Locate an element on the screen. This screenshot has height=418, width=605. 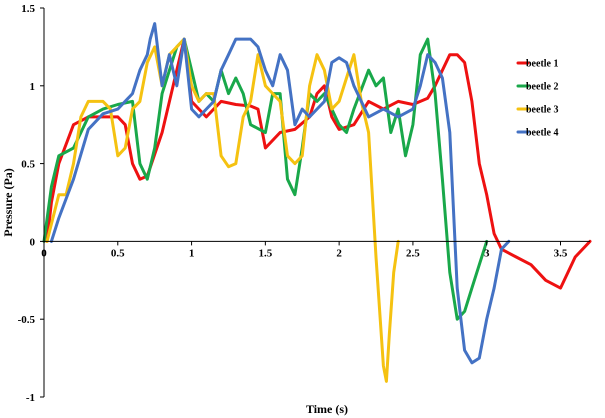
legend-label-3: beetle 3 is located at coordinates (542, 110).